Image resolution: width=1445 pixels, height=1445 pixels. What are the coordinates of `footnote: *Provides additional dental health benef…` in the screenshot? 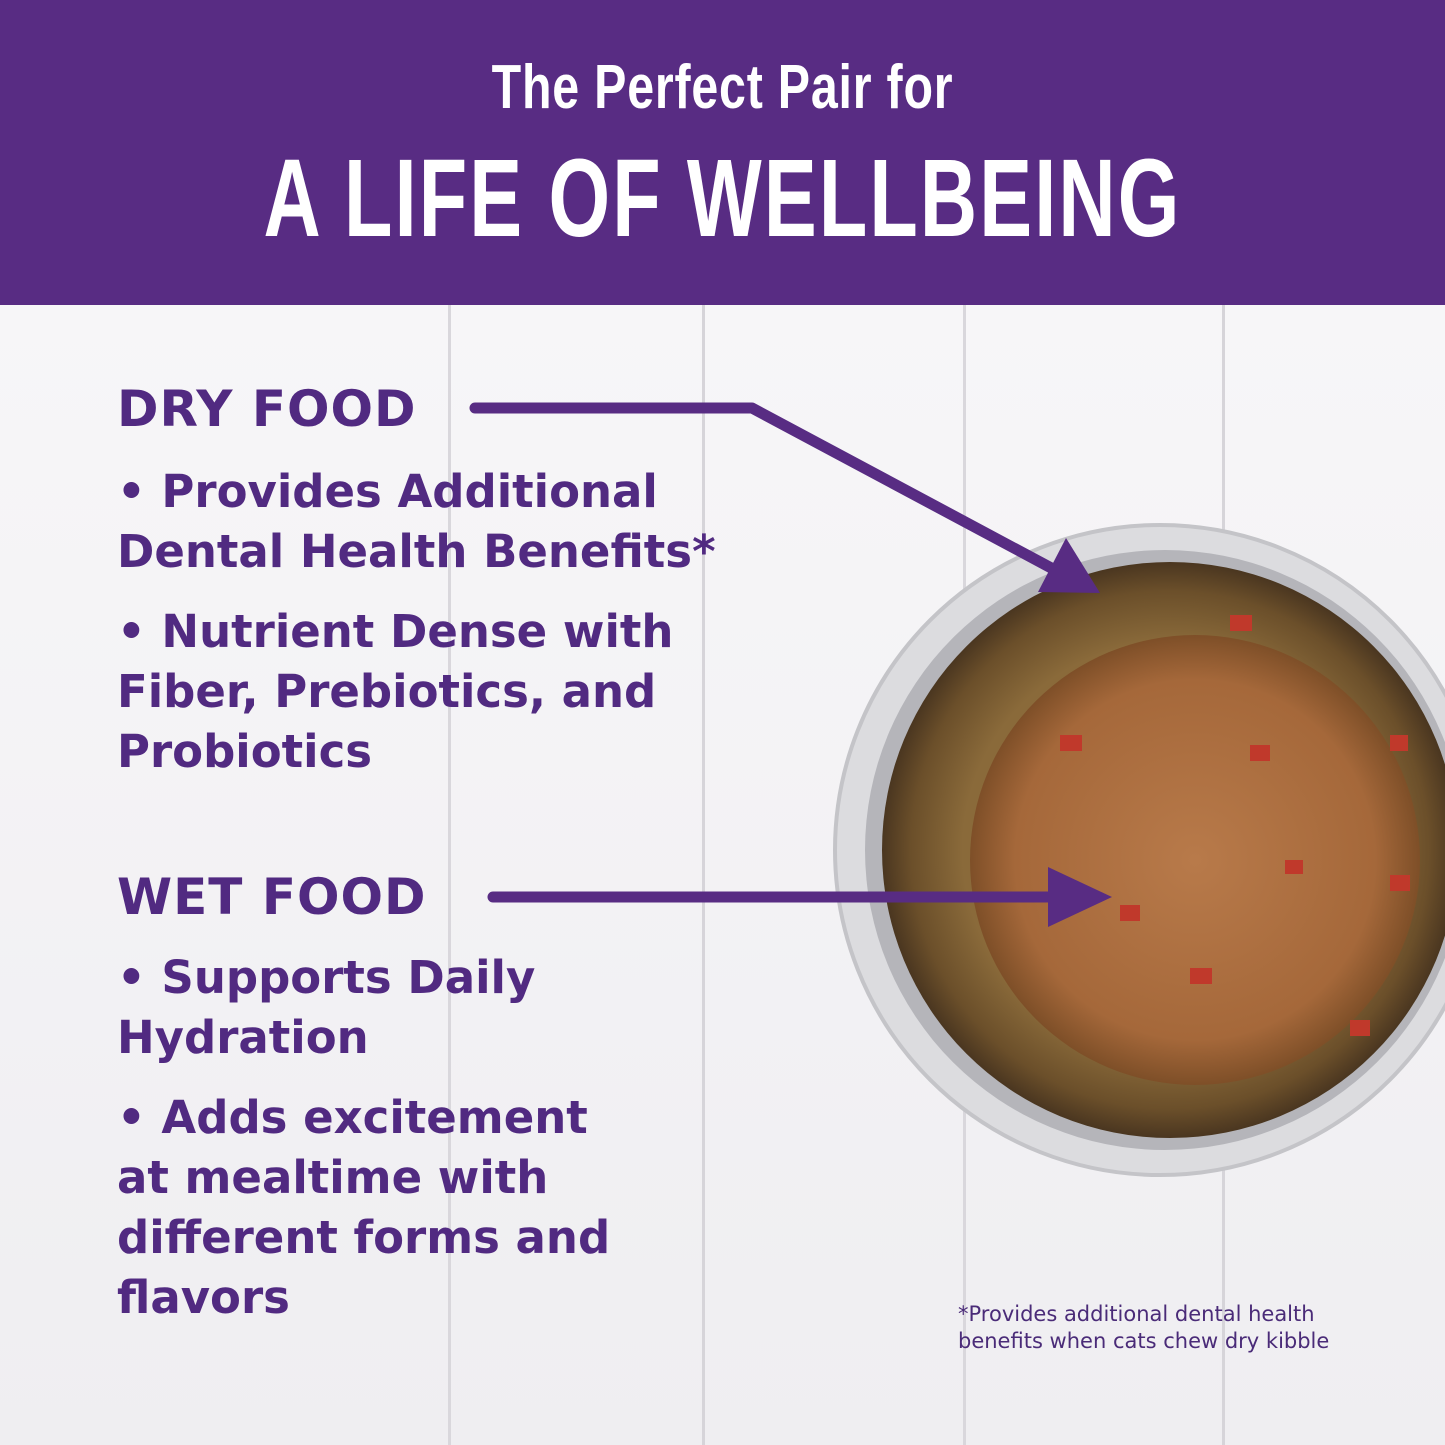 It's located at (1144, 1327).